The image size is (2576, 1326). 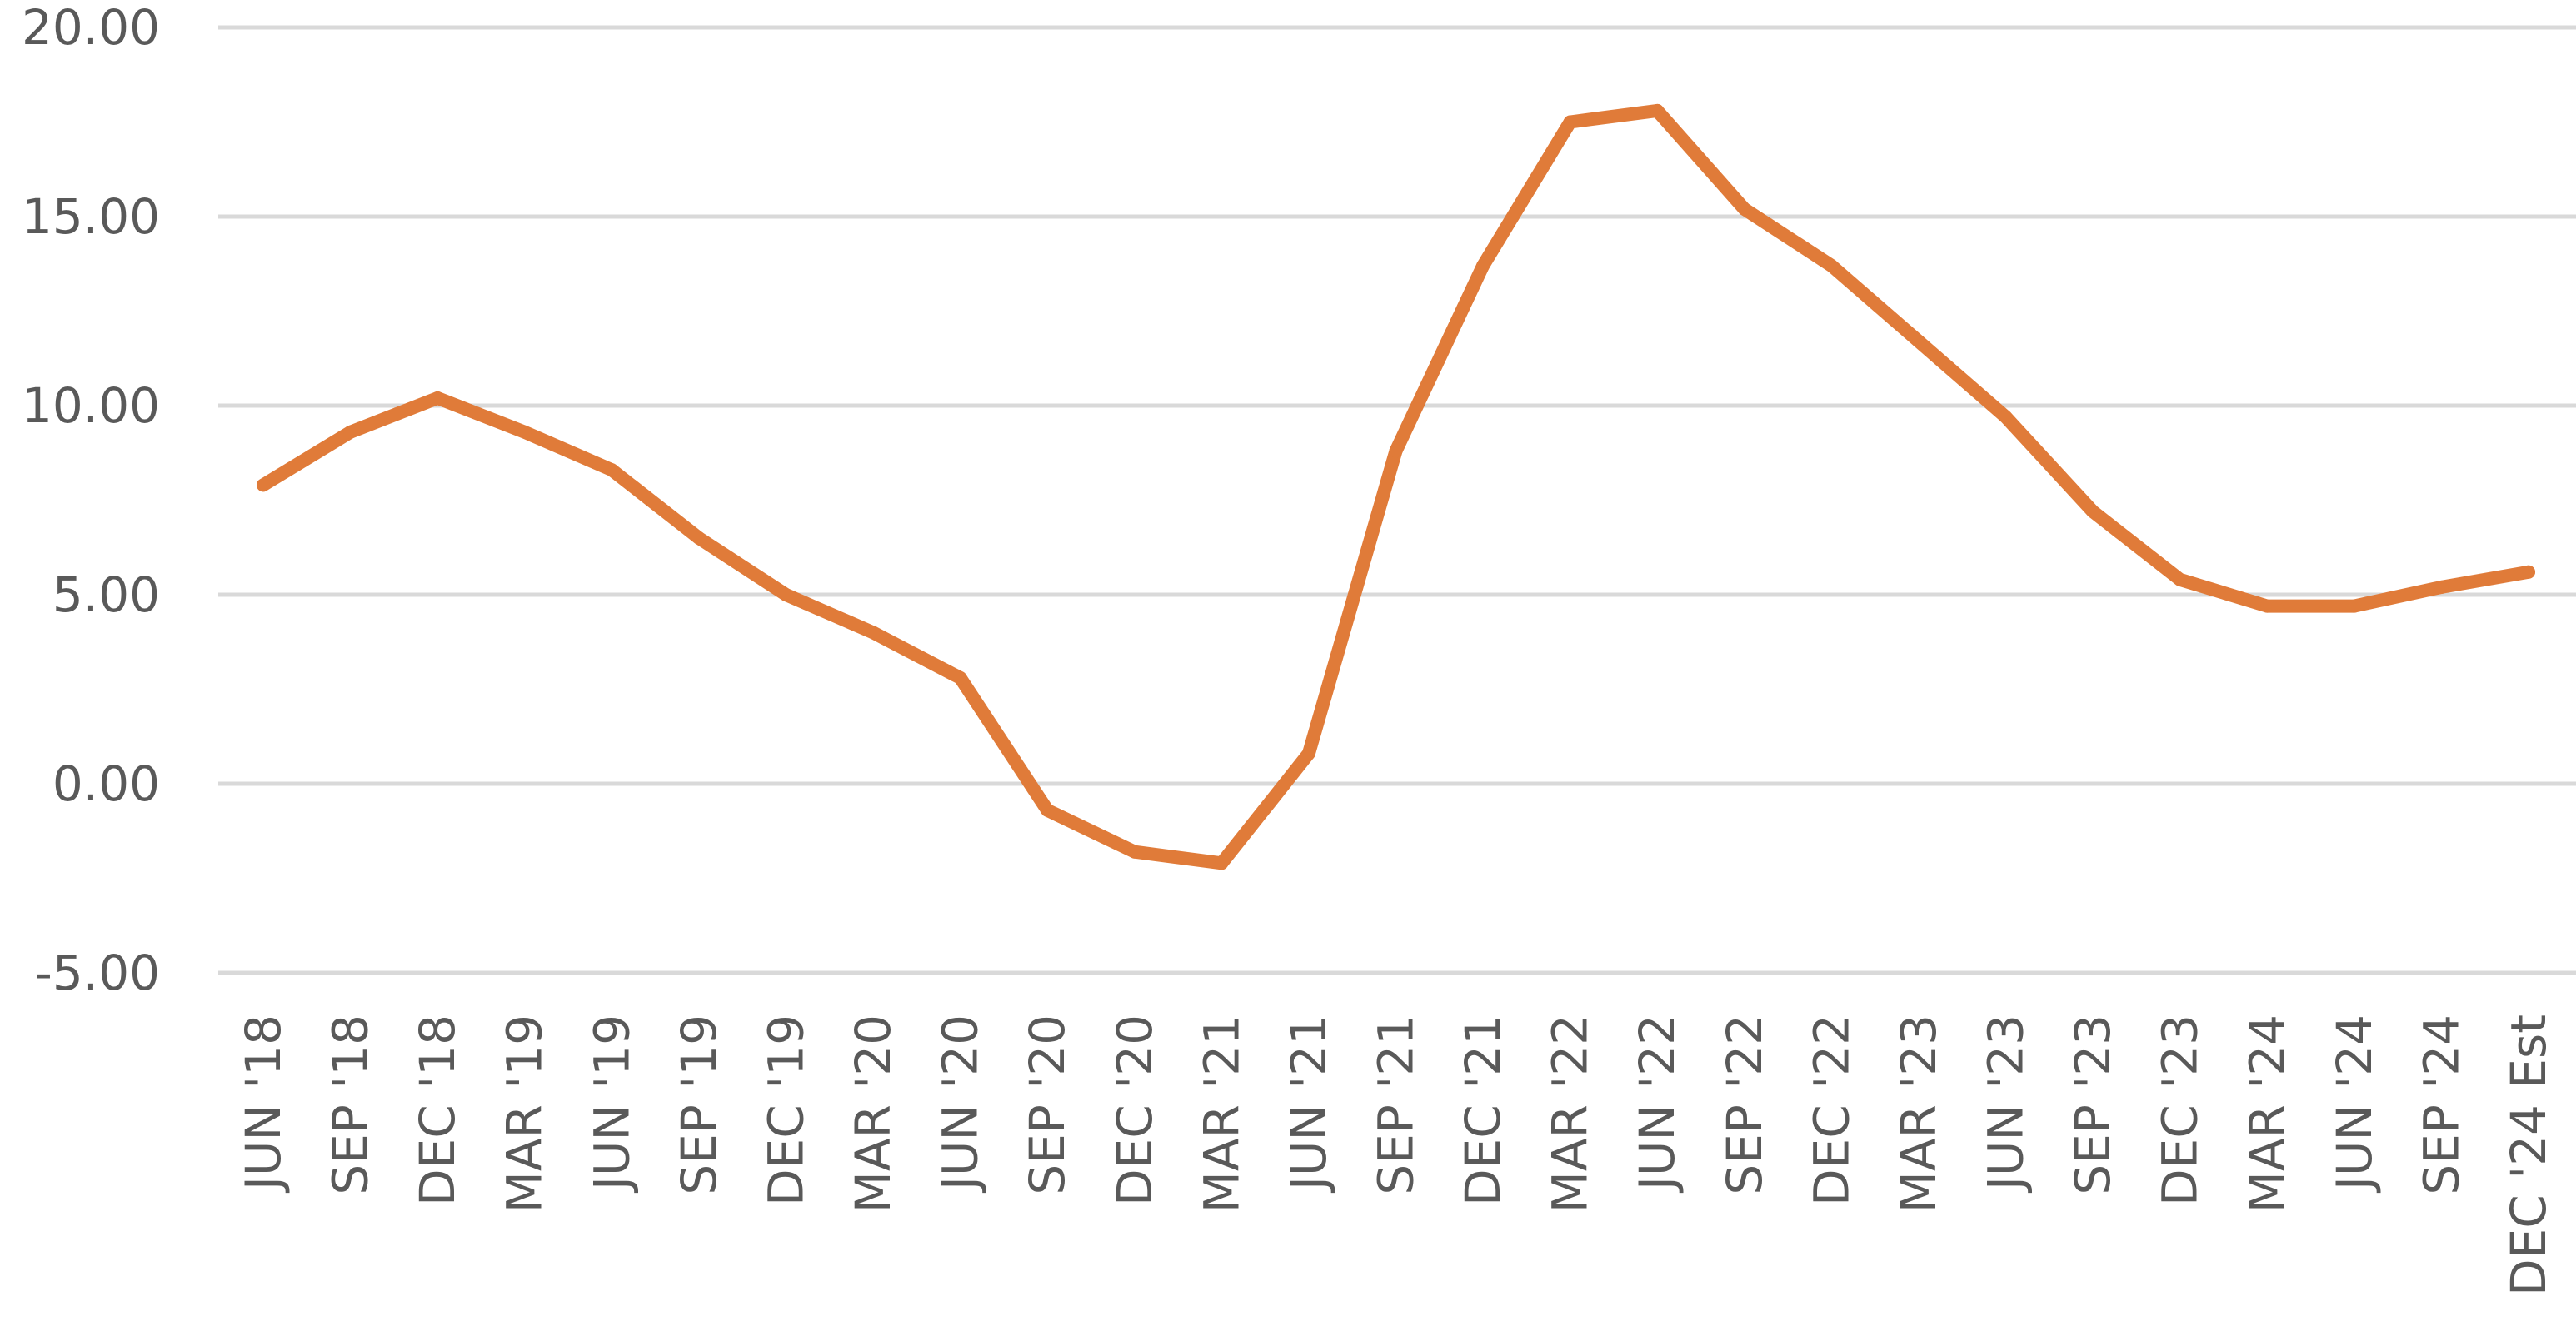 I want to click on x-tick-label: SEP '18, so click(x=350, y=1104).